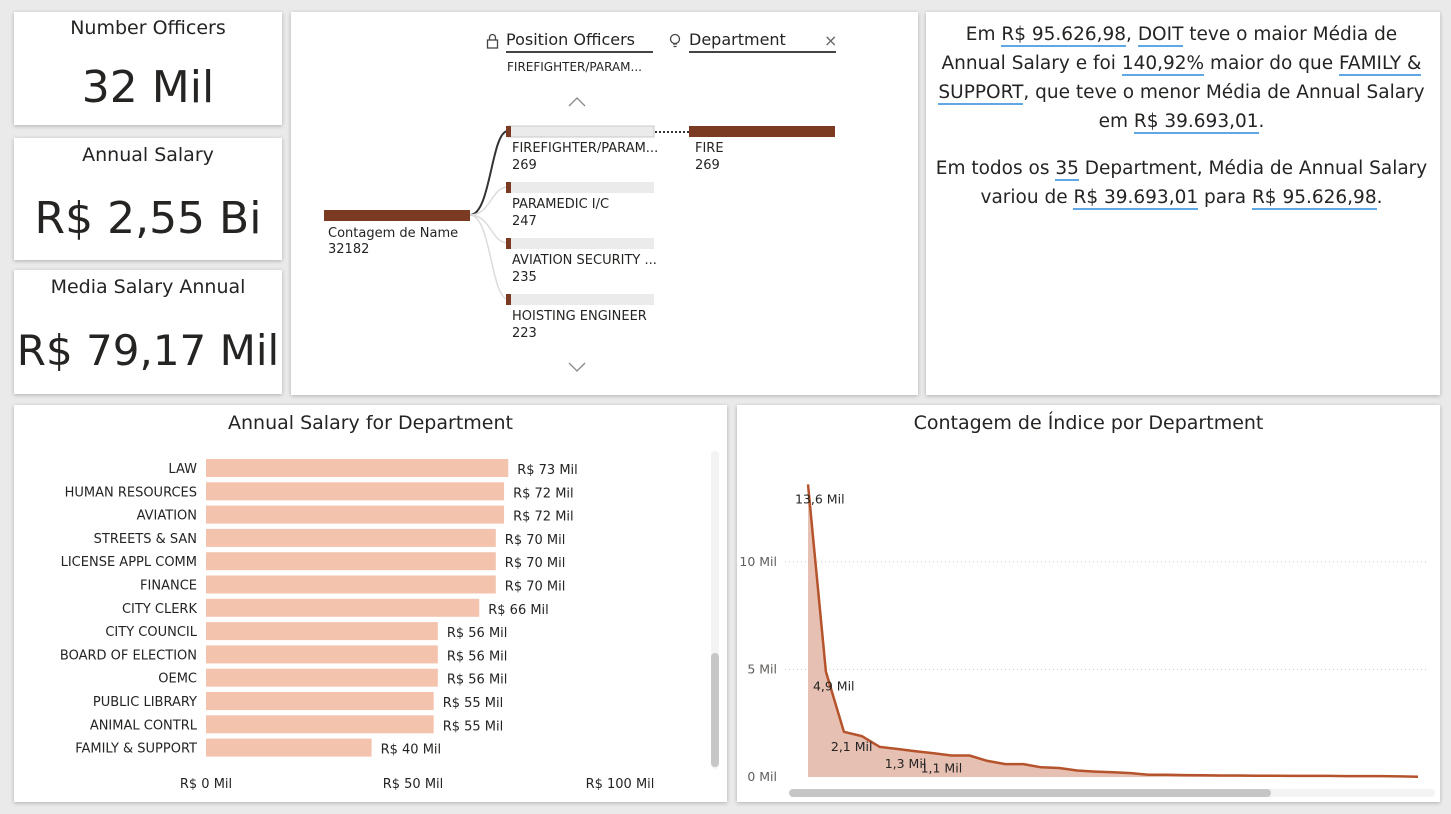 The image size is (1451, 814). Describe the element at coordinates (1030, 793) in the screenshot. I see `area-chart-scrollbar-thumb` at that location.